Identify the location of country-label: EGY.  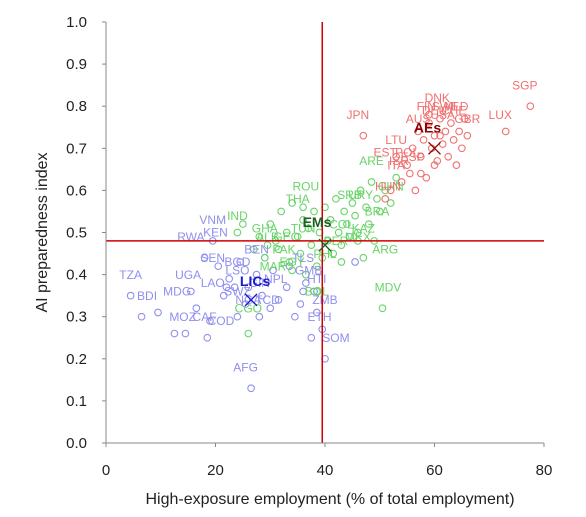
(291, 262).